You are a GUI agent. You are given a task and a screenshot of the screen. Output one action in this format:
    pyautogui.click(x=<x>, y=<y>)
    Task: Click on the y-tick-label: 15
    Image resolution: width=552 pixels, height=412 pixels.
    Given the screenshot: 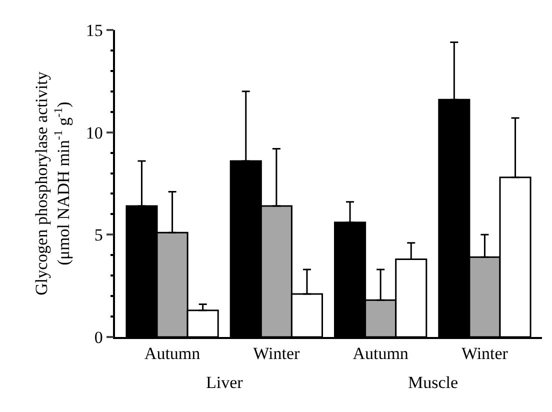 What is the action you would take?
    pyautogui.click(x=94, y=30)
    